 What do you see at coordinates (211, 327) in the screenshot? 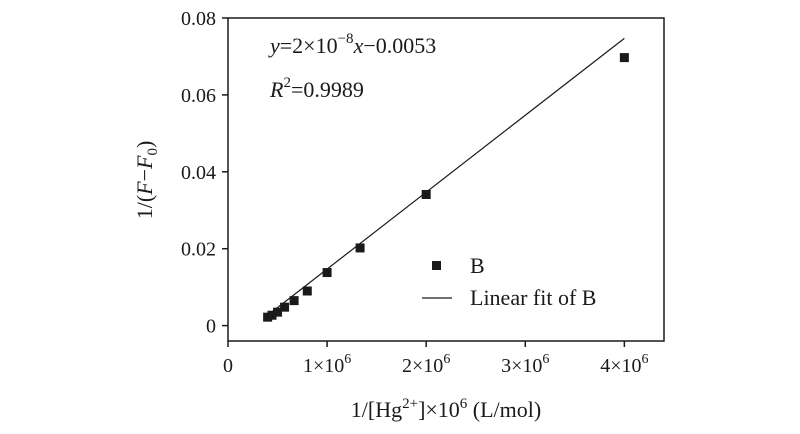
I see `y-tick-label-0: 0` at bounding box center [211, 327].